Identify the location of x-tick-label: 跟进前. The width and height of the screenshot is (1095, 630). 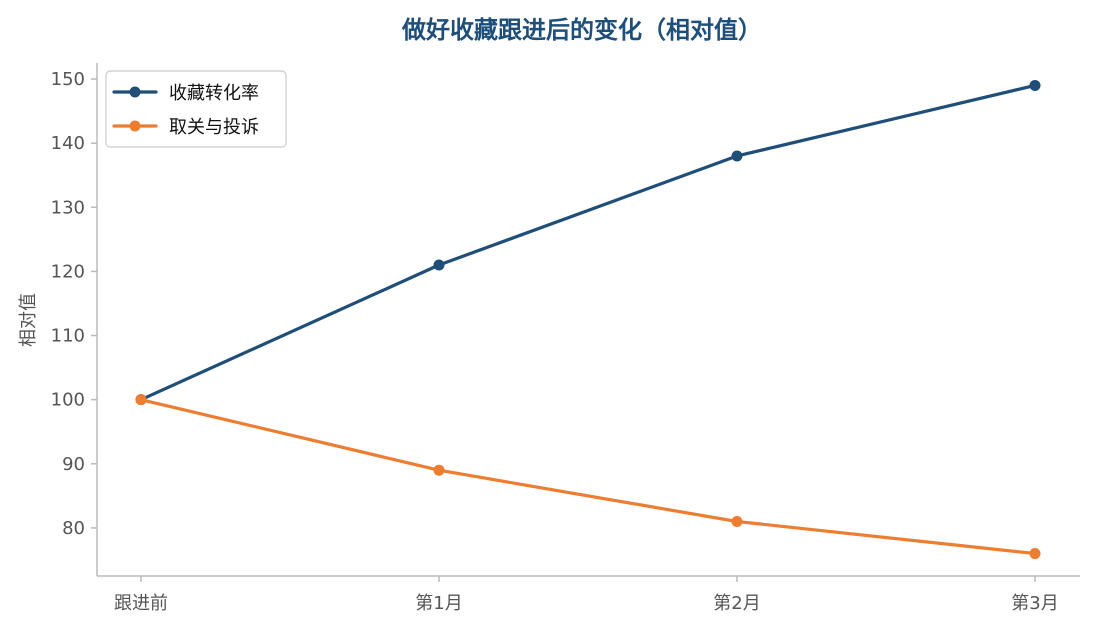
(141, 603).